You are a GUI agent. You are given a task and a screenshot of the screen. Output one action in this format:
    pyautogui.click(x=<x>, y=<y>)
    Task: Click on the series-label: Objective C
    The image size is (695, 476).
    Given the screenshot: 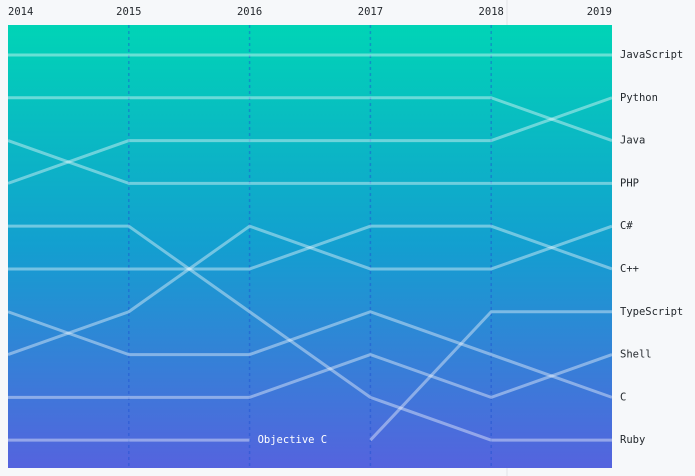 What is the action you would take?
    pyautogui.click(x=293, y=440)
    